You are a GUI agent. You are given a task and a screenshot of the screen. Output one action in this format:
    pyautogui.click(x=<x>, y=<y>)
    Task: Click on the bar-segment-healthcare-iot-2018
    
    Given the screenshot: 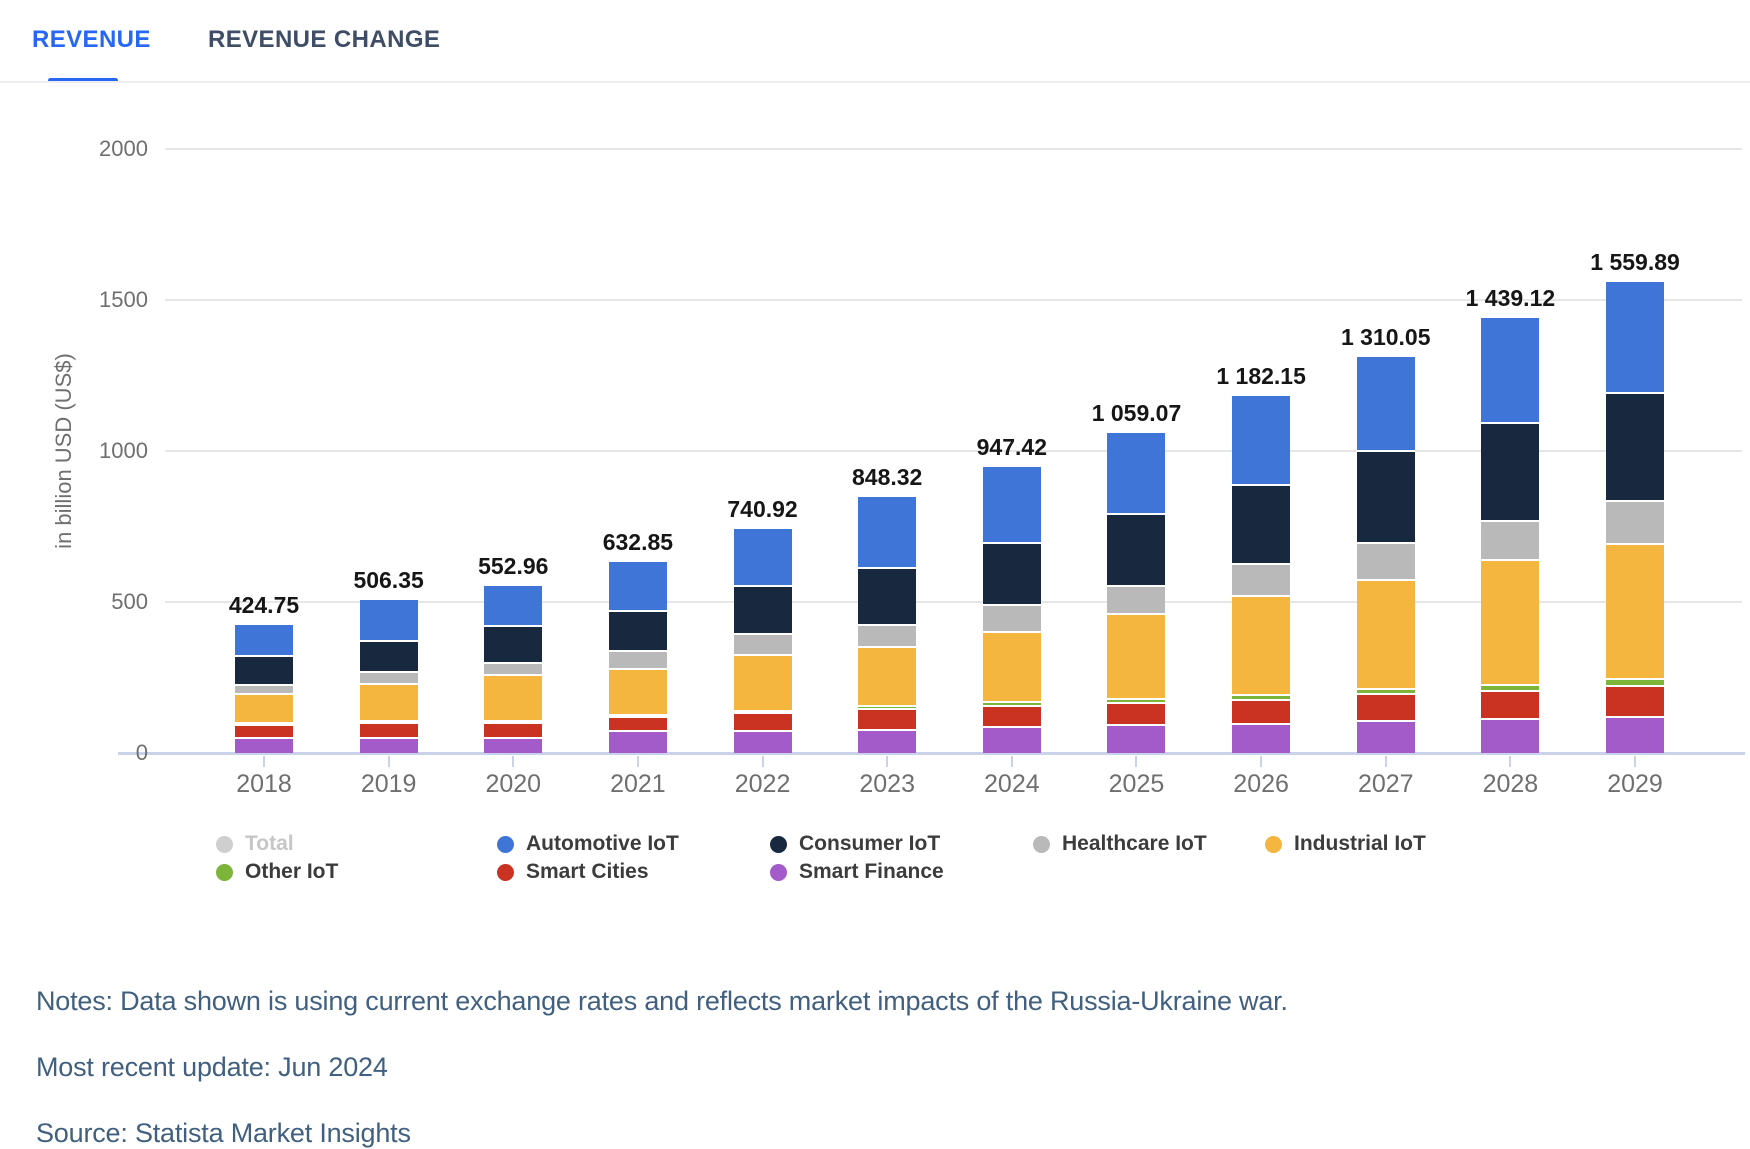 What is the action you would take?
    pyautogui.click(x=264, y=690)
    